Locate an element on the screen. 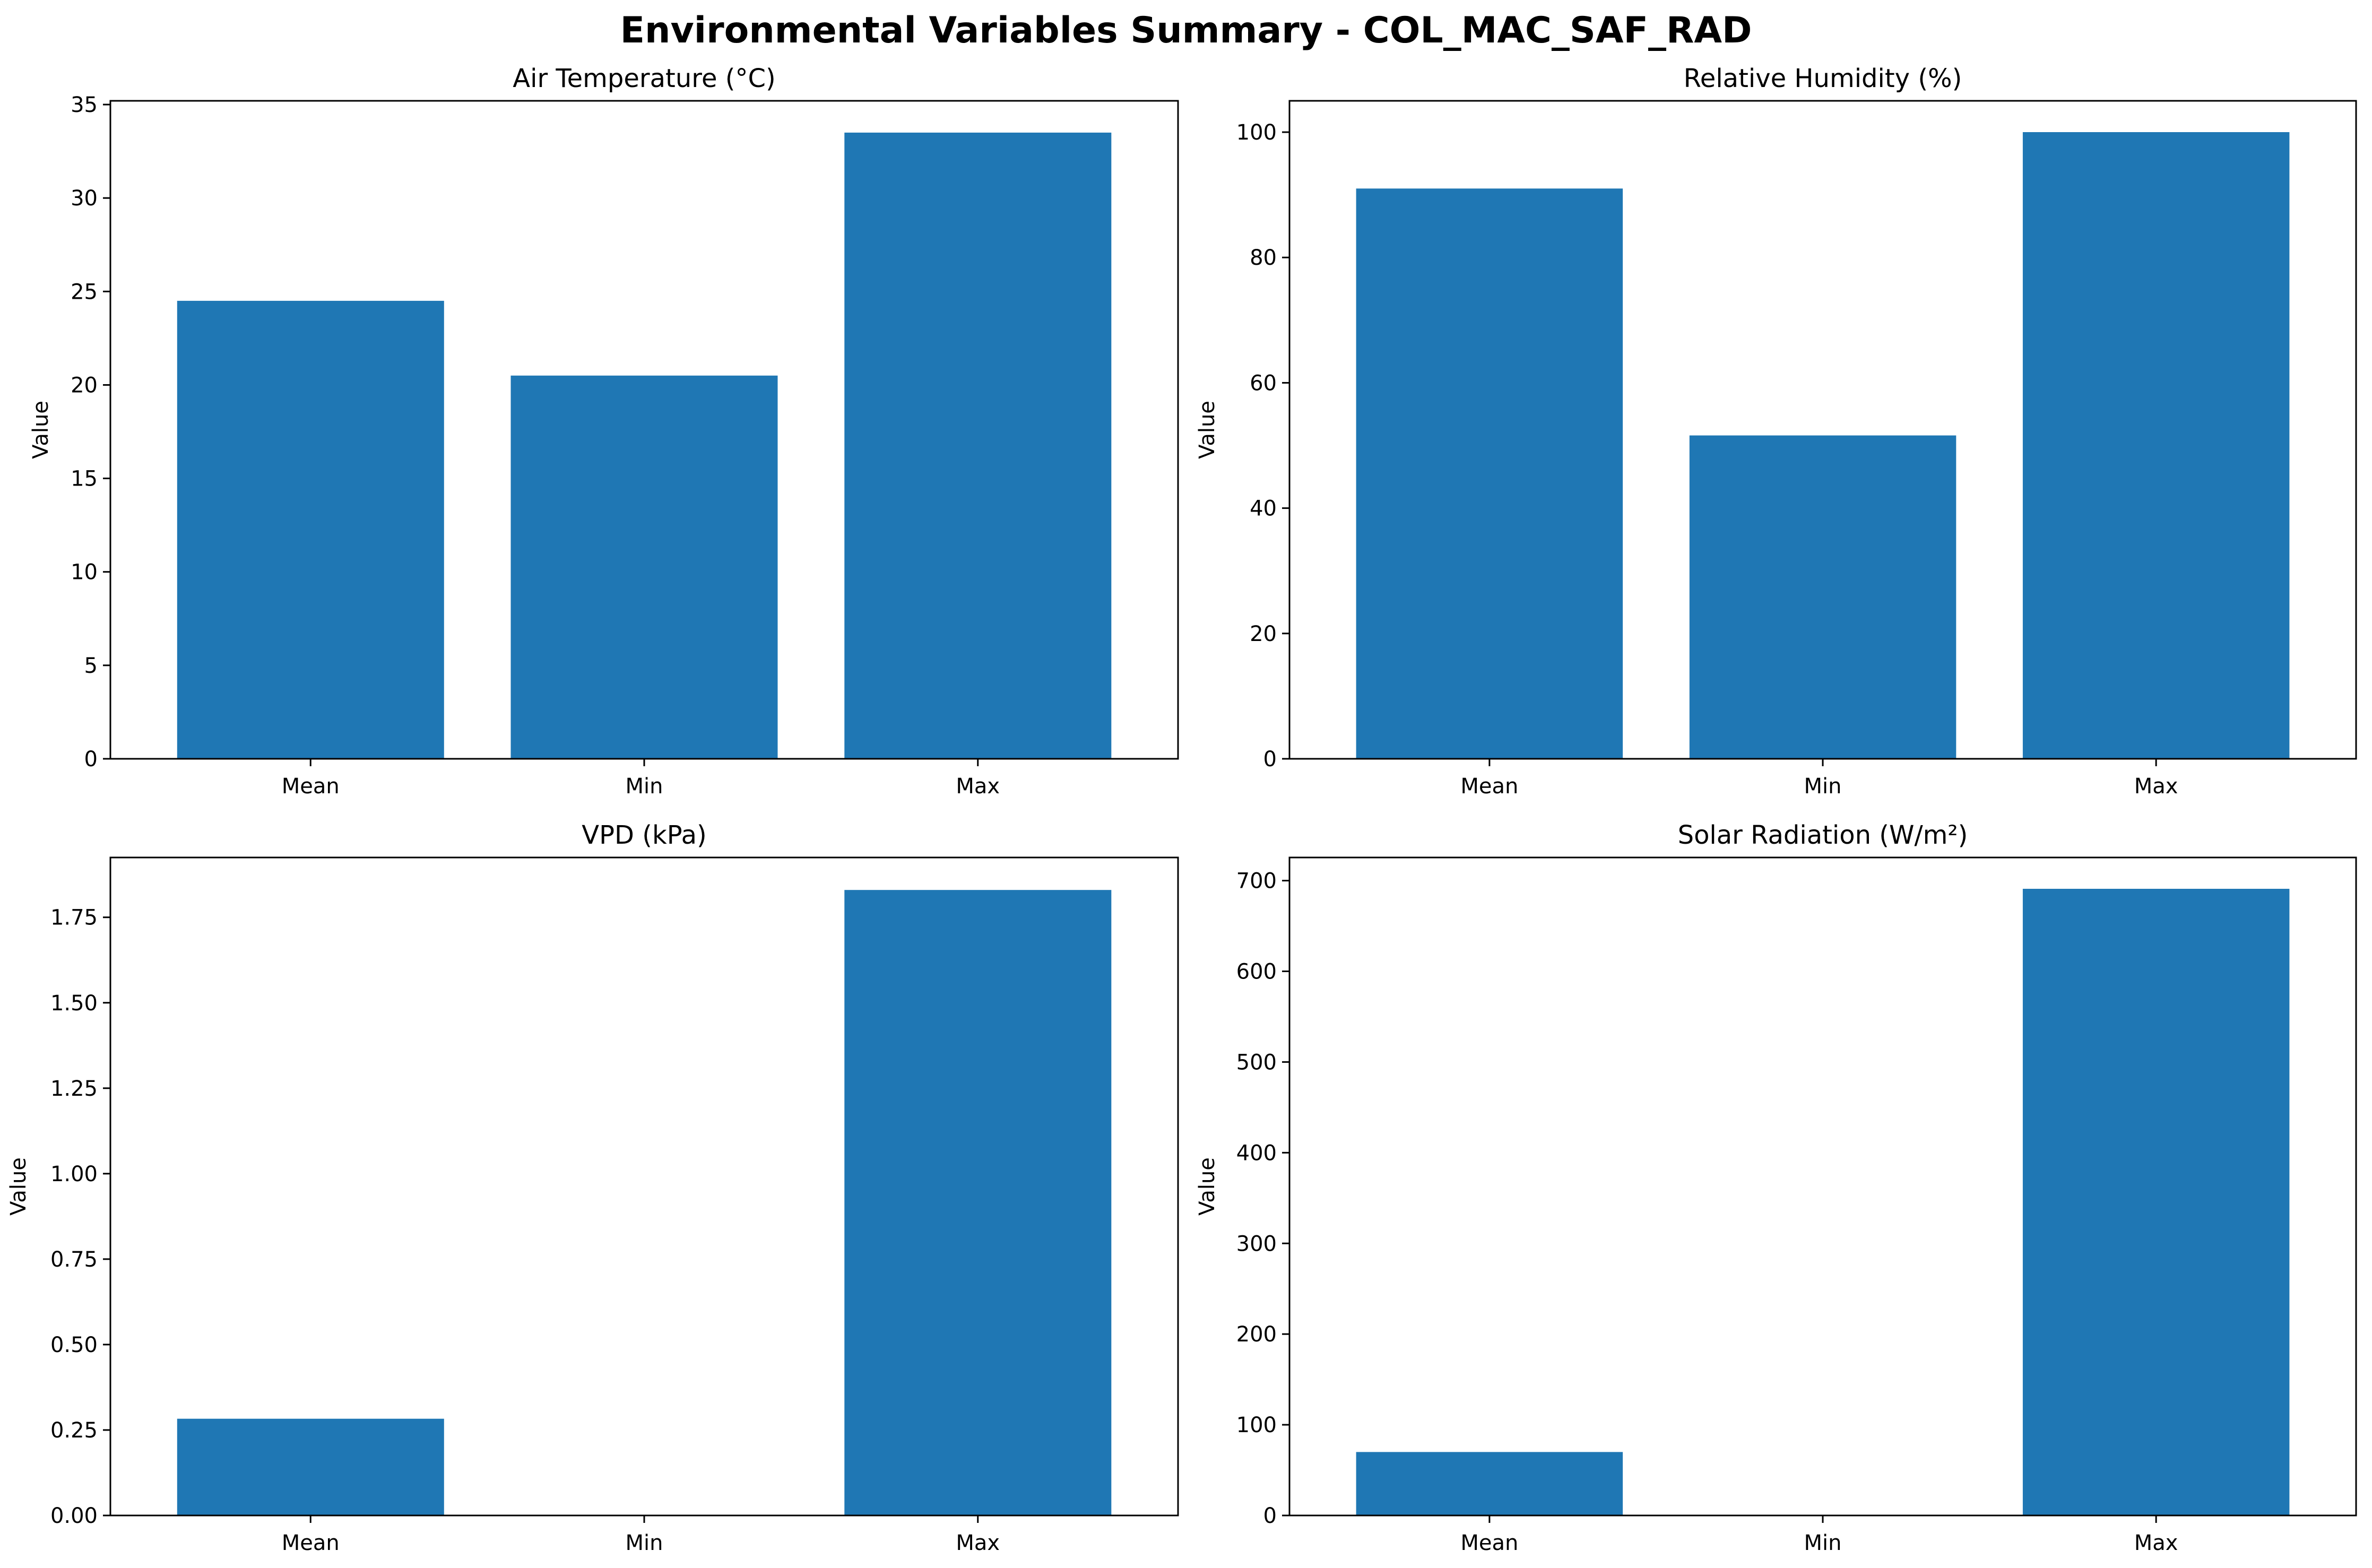  y-tick-label: 80 is located at coordinates (1263, 258).